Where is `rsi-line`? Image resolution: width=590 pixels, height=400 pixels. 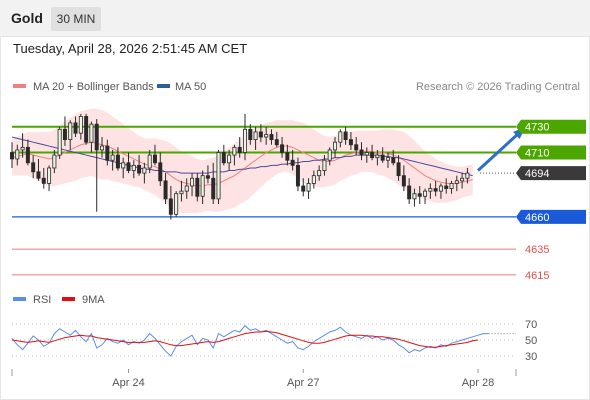
rsi-line is located at coordinates (250, 340).